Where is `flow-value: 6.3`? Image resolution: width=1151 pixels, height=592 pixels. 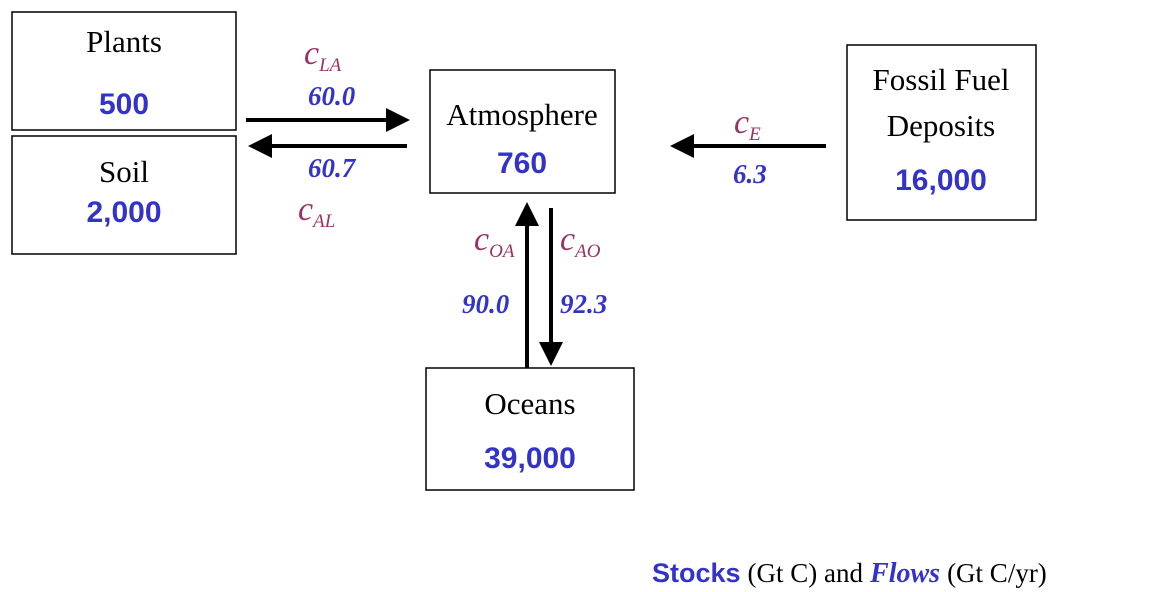 flow-value: 6.3 is located at coordinates (750, 174).